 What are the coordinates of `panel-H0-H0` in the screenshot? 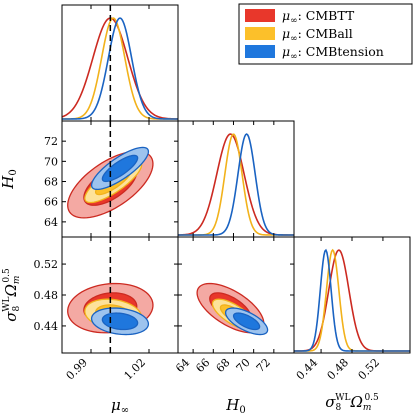 It's located at (236, 179).